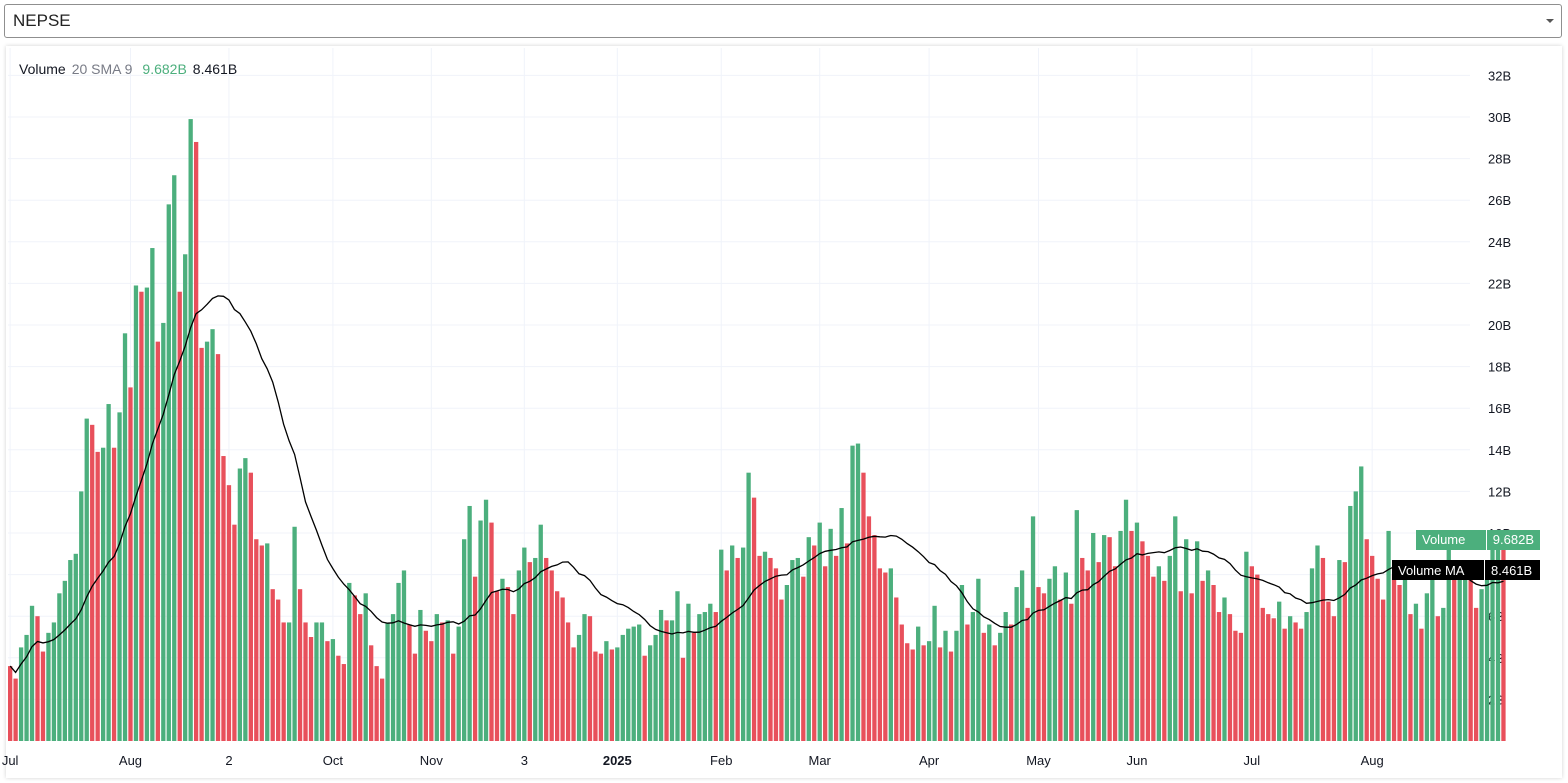  I want to click on y-tick-label: 14B, so click(1499, 450).